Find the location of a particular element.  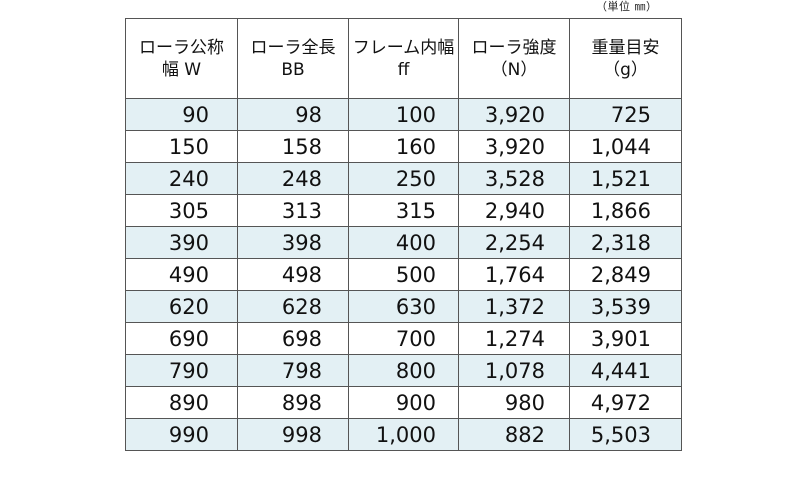

header-cell: ローラ公称幅 W is located at coordinates (181, 58).